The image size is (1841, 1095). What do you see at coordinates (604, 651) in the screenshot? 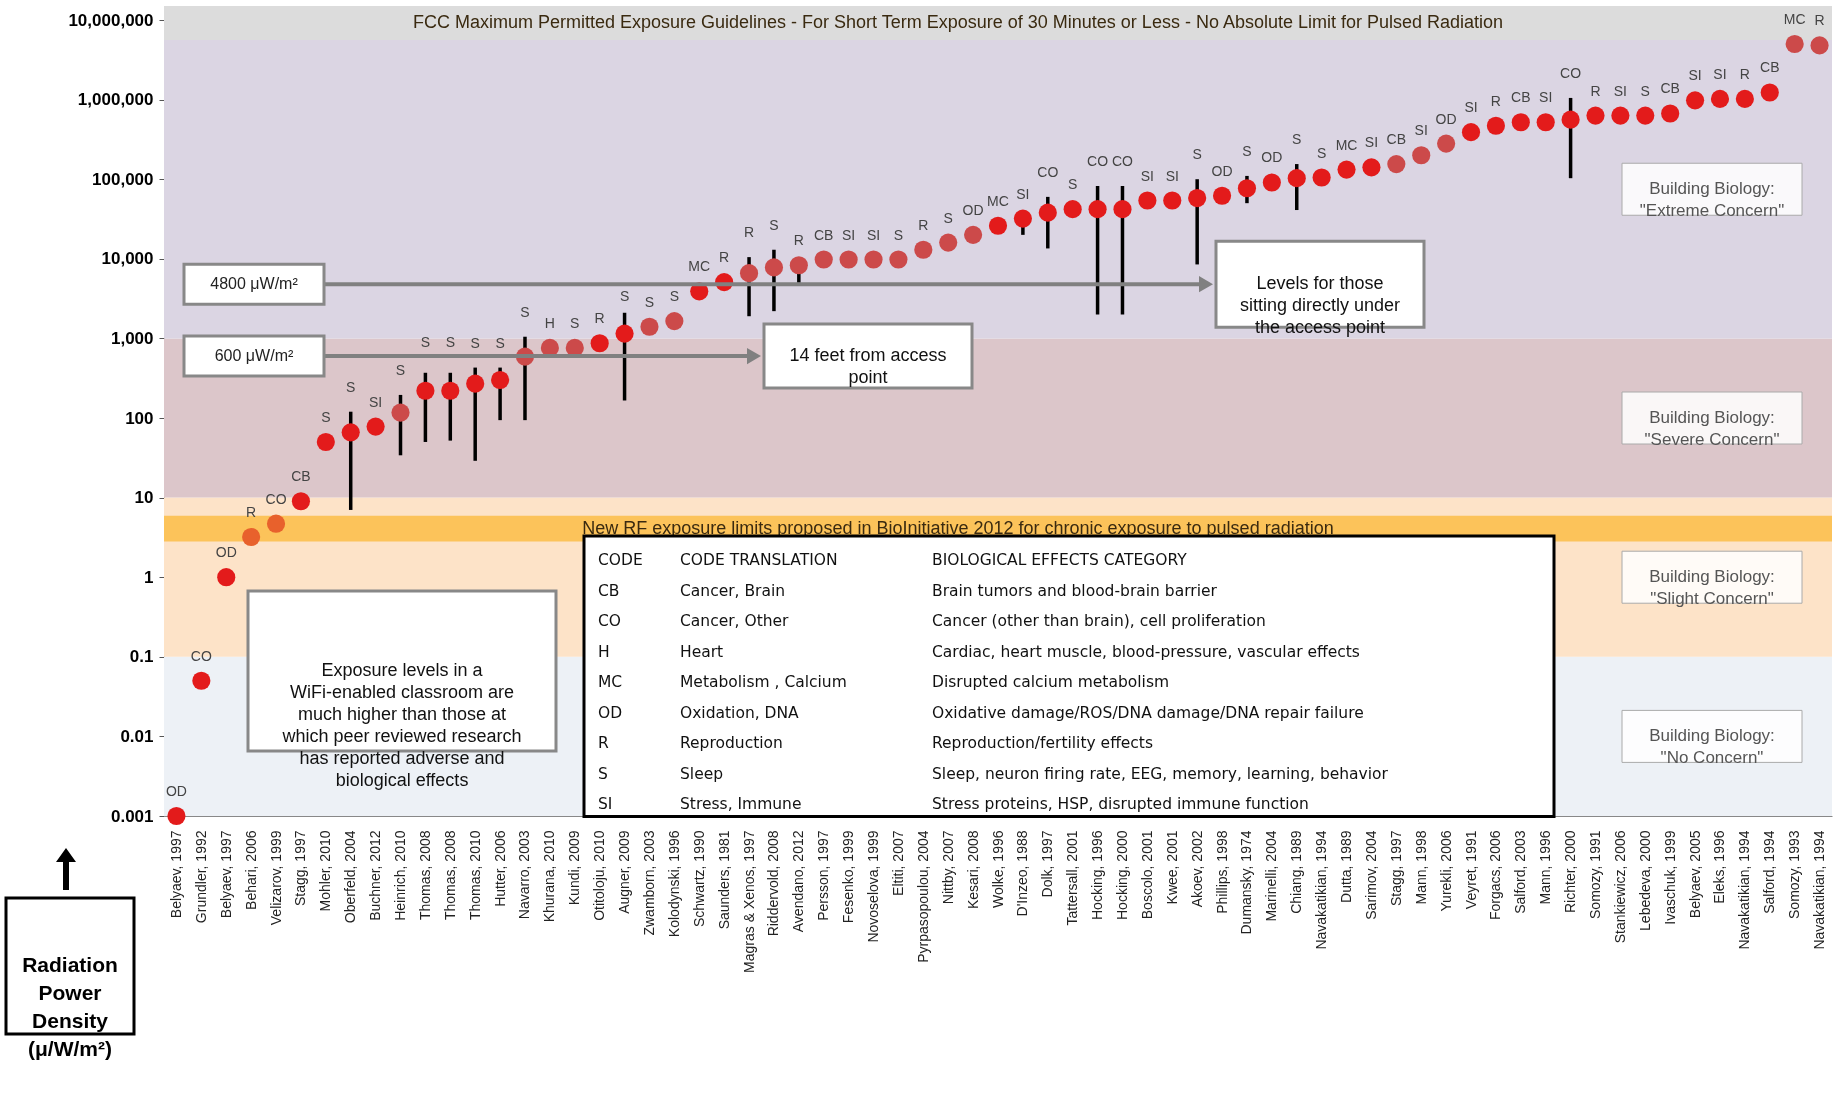
I see `annotation: H` at bounding box center [604, 651].